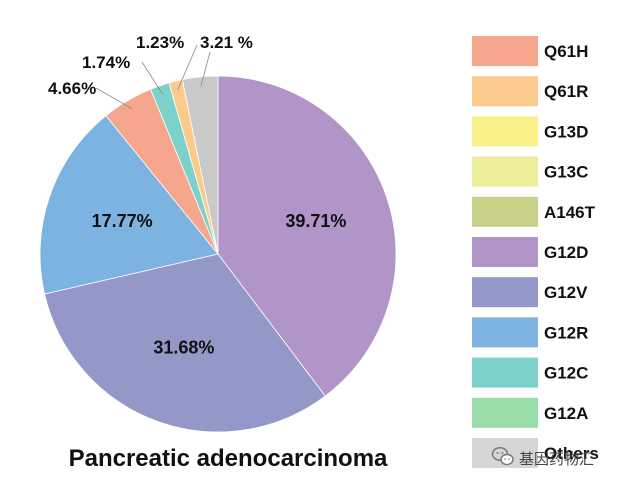 This screenshot has width=617, height=489. I want to click on legend-item-g13c: G13C, so click(530, 171).